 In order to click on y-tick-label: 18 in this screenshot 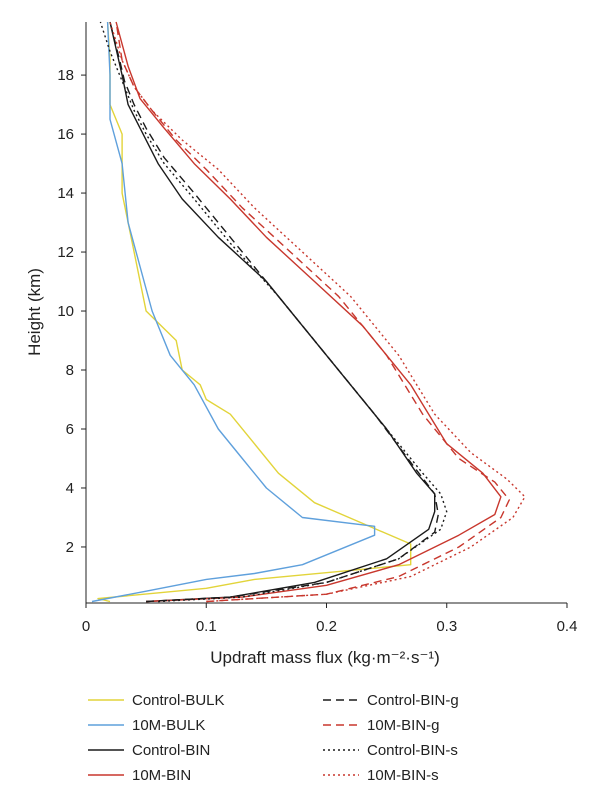, I will do `click(65, 75)`.